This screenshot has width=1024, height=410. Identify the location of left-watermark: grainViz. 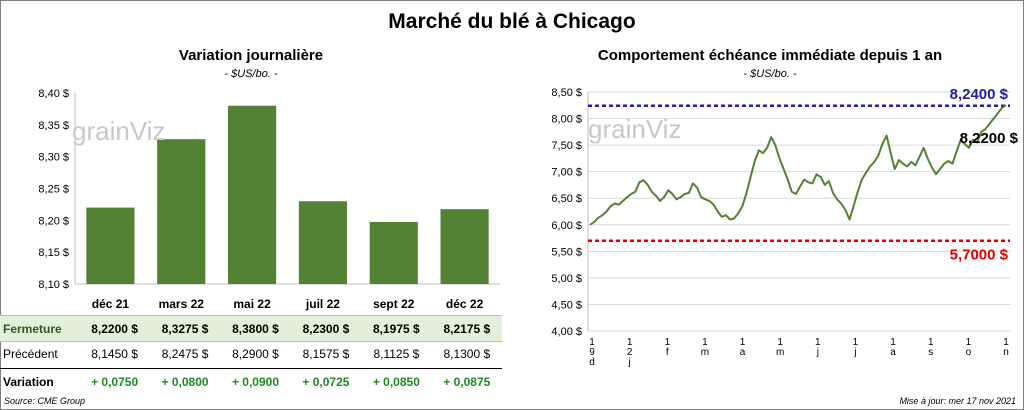
(118, 131).